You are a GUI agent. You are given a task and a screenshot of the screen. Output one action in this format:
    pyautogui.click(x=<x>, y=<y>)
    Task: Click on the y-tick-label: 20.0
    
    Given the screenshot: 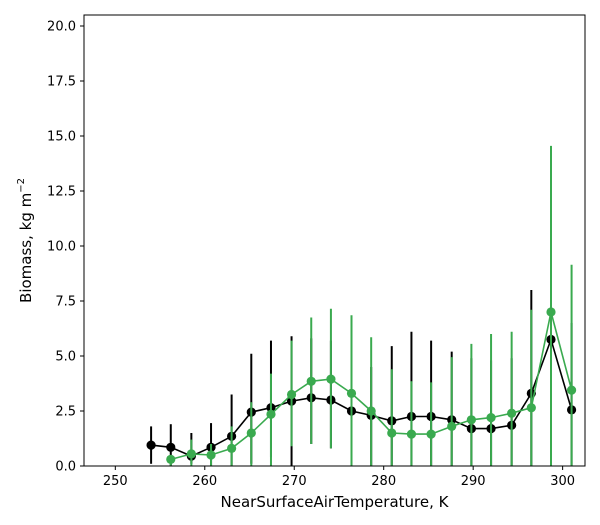 What is the action you would take?
    pyautogui.click(x=61, y=27)
    